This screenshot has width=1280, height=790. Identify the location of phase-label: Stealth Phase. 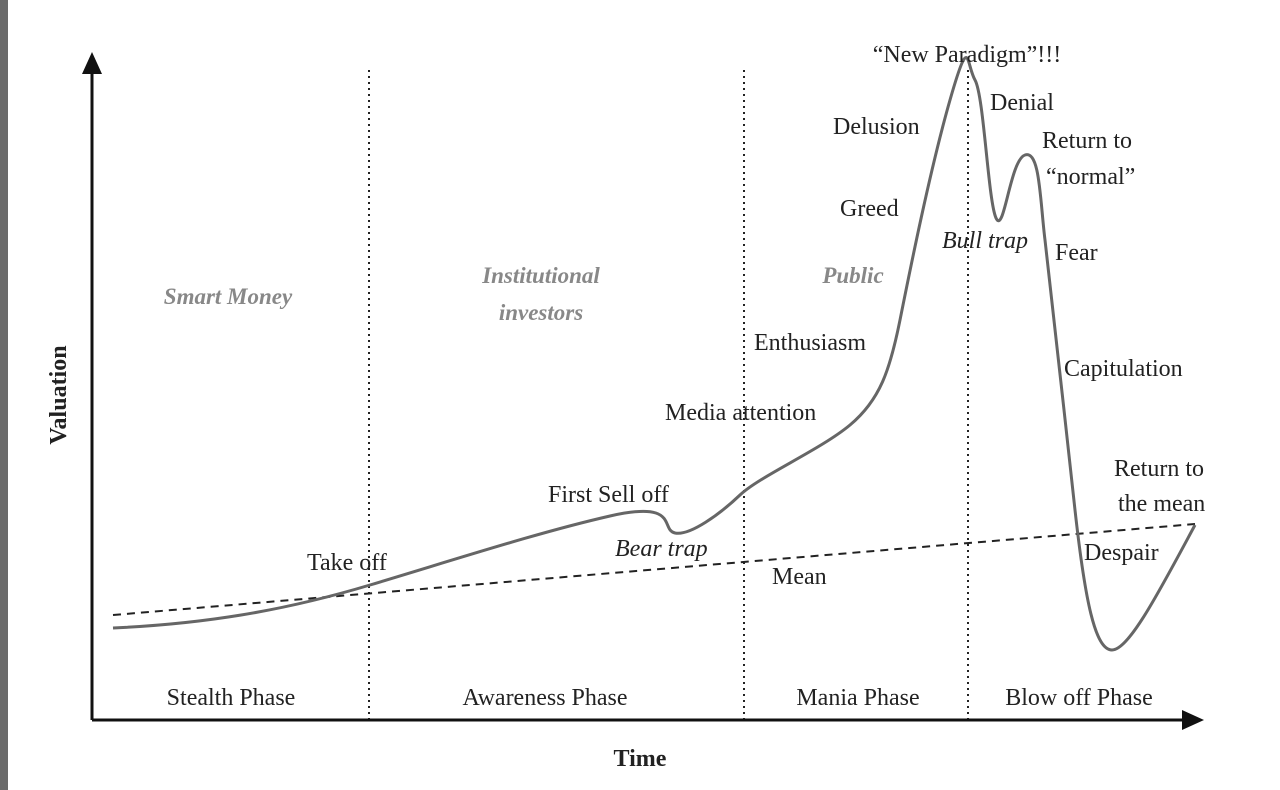
(231, 698).